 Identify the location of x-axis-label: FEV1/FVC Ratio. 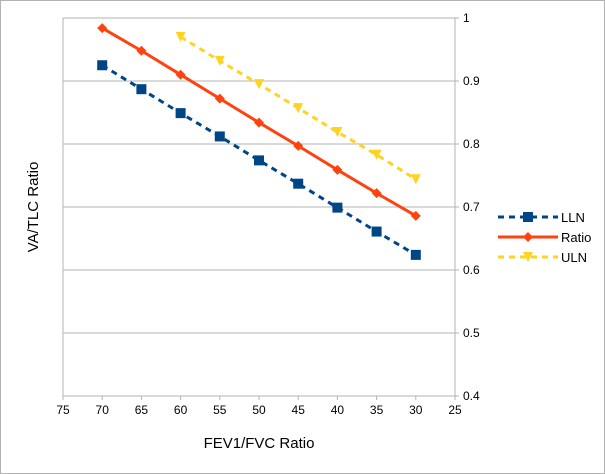
(259, 443).